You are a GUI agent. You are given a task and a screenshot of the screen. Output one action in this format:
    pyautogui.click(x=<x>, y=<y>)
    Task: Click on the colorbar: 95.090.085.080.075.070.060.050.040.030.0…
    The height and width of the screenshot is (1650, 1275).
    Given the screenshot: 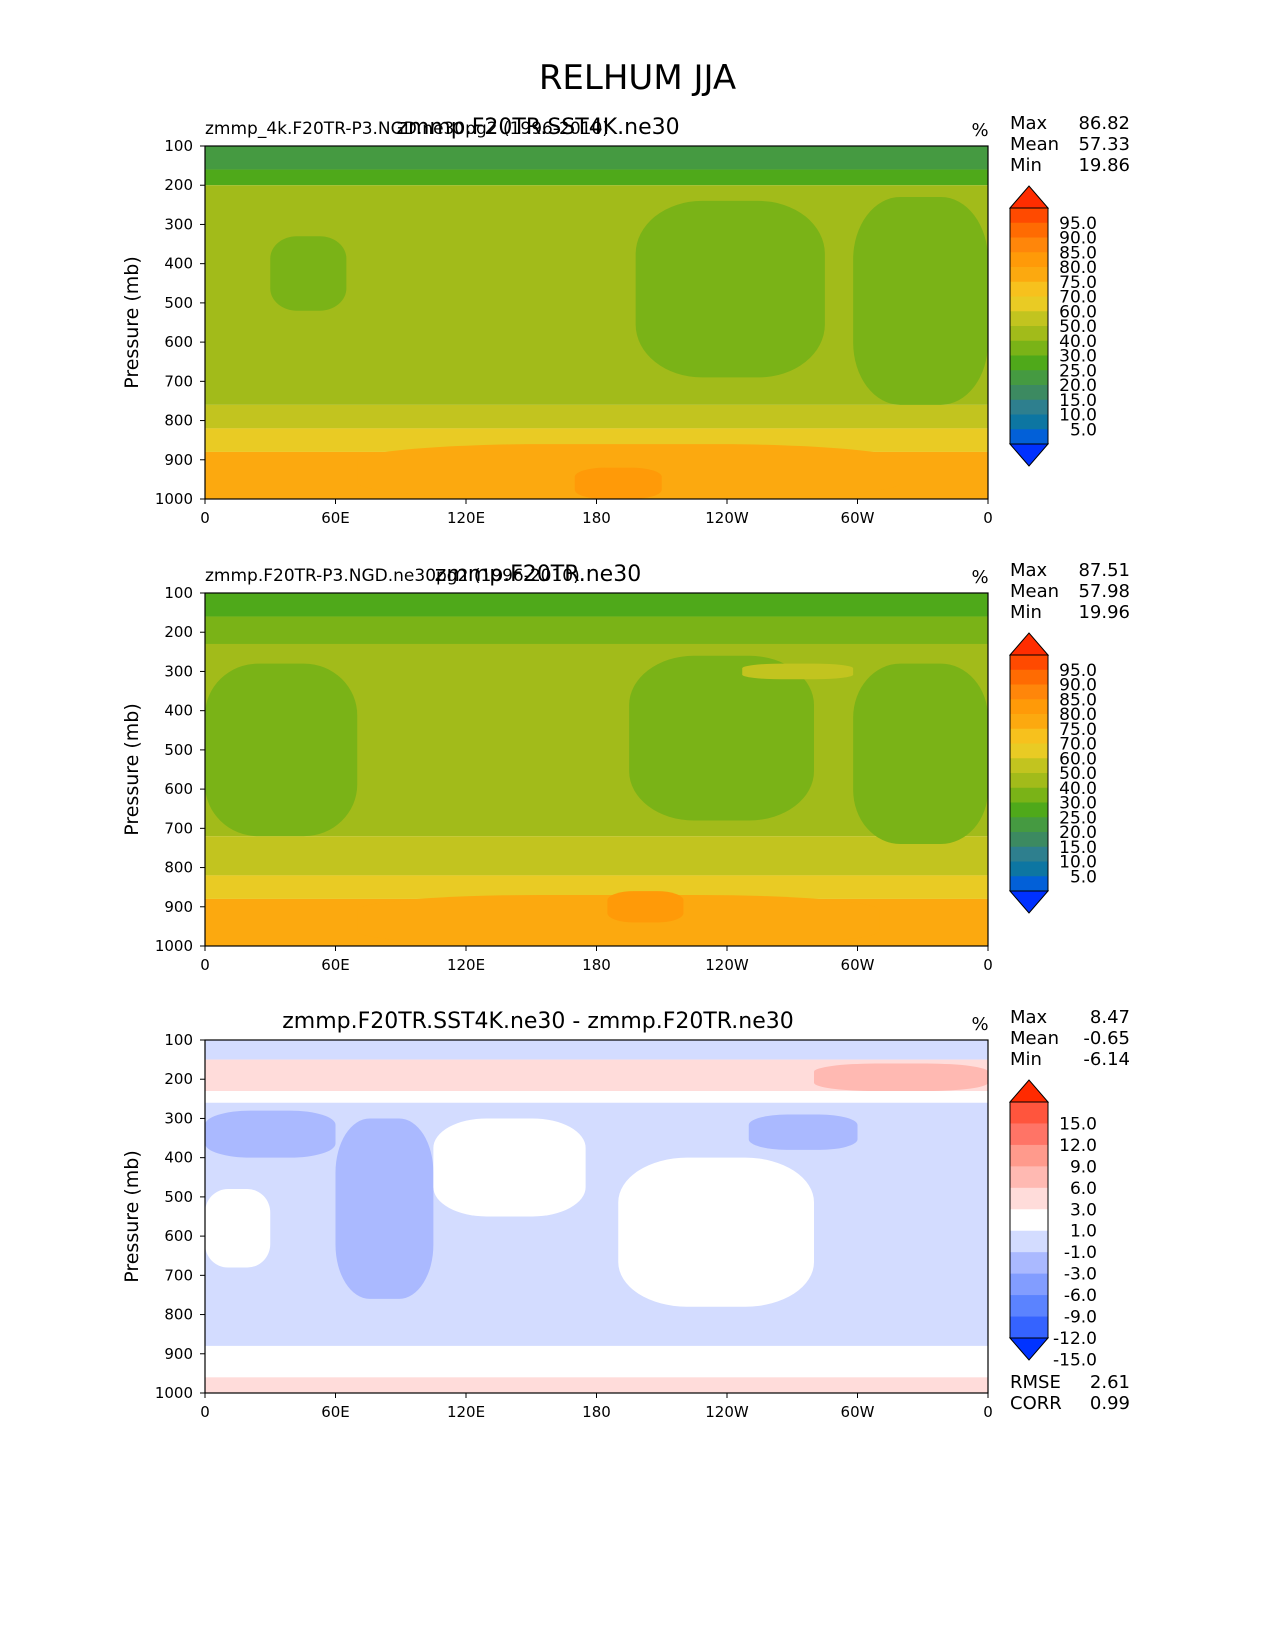 What is the action you would take?
    pyautogui.click(x=1052, y=326)
    